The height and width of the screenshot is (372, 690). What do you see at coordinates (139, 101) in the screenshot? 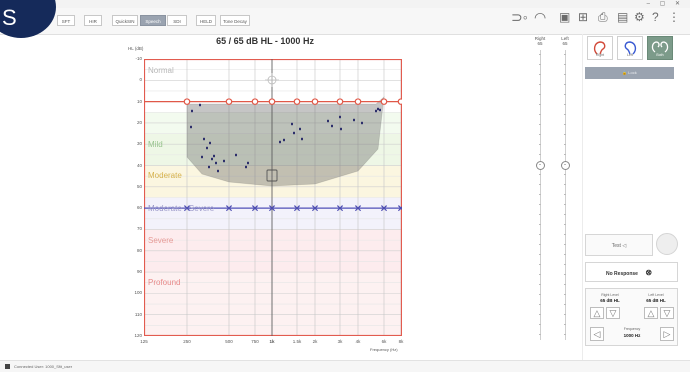
I see `y-tick-label: 10` at bounding box center [139, 101].